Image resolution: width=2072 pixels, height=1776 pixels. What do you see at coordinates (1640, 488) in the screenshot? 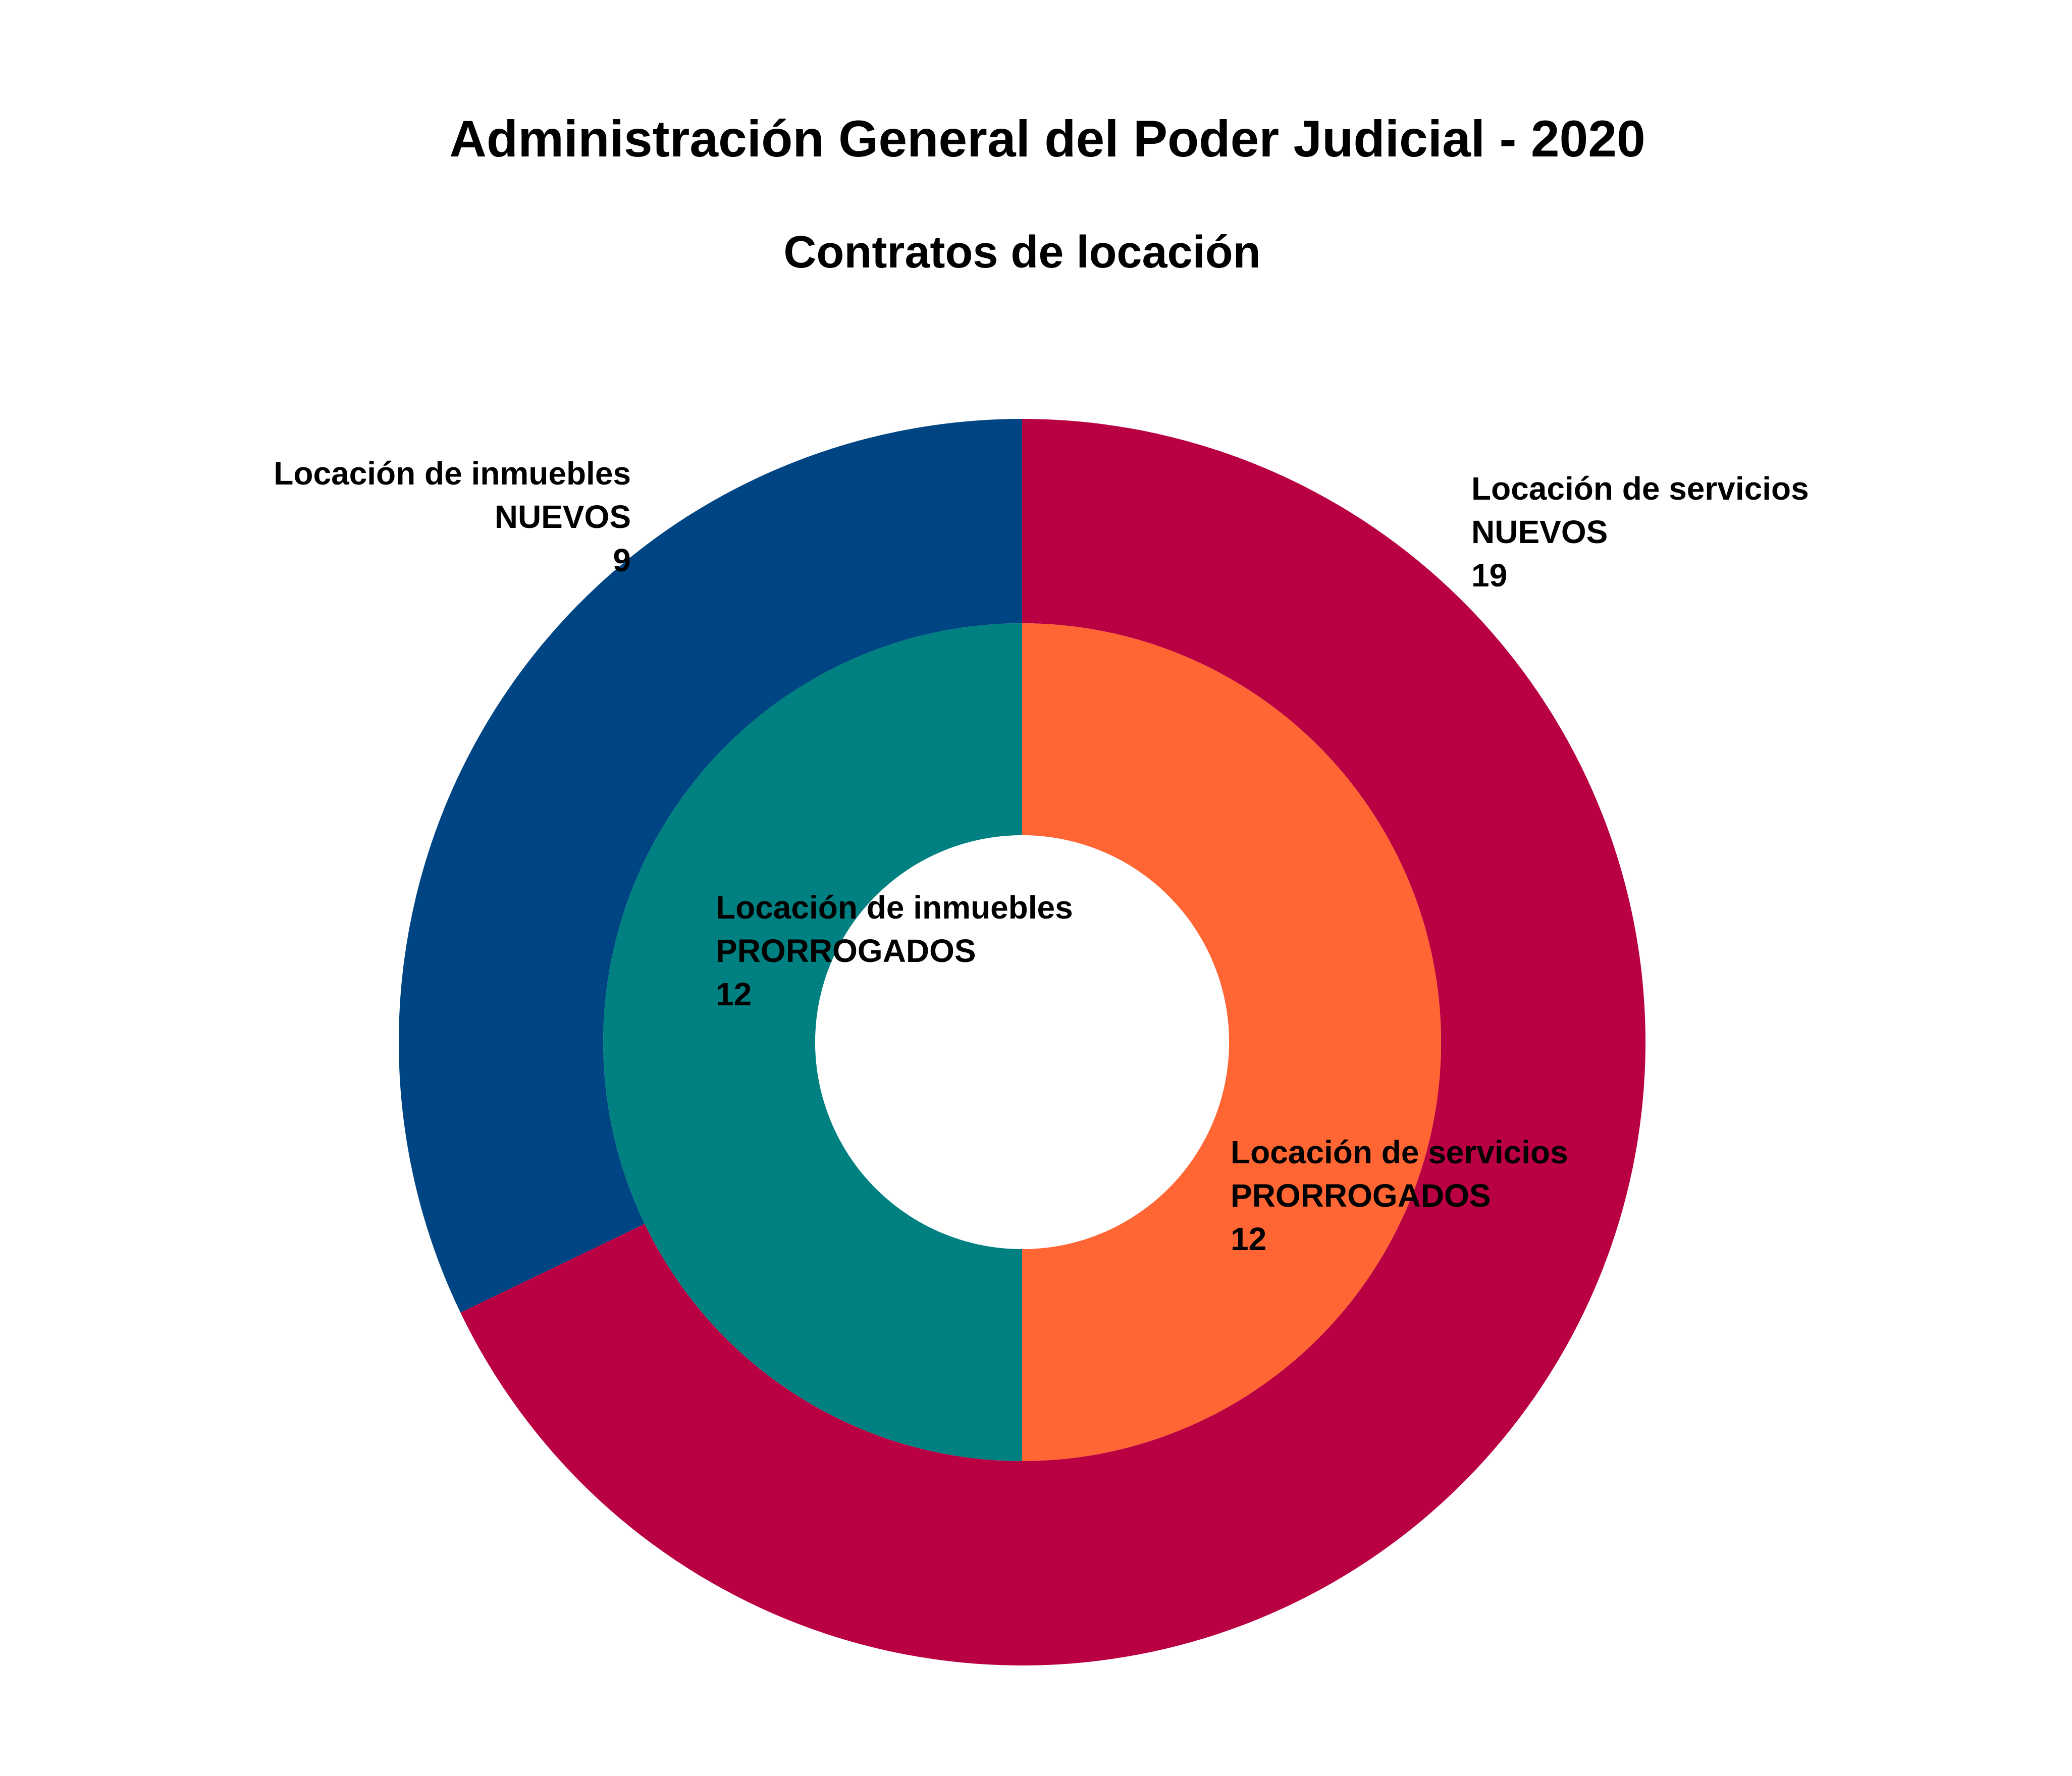
I see `outer-label-2-line1: Locación de servicios` at bounding box center [1640, 488].